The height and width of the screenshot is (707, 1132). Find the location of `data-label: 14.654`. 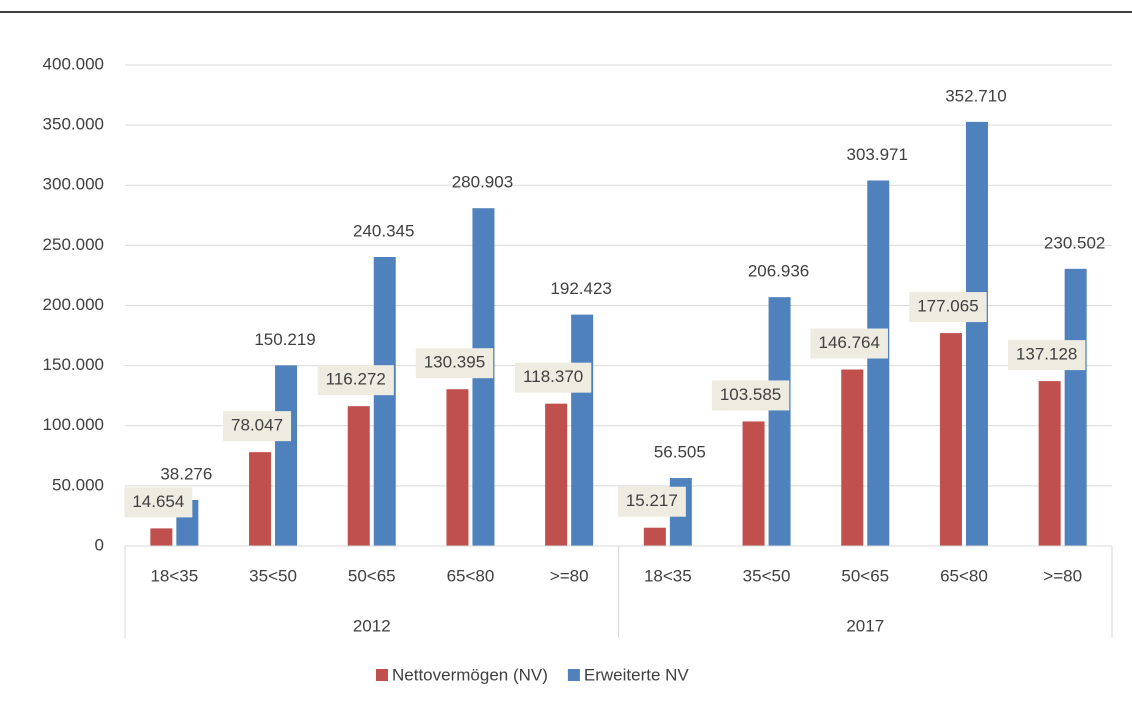

data-label: 14.654 is located at coordinates (158, 501).